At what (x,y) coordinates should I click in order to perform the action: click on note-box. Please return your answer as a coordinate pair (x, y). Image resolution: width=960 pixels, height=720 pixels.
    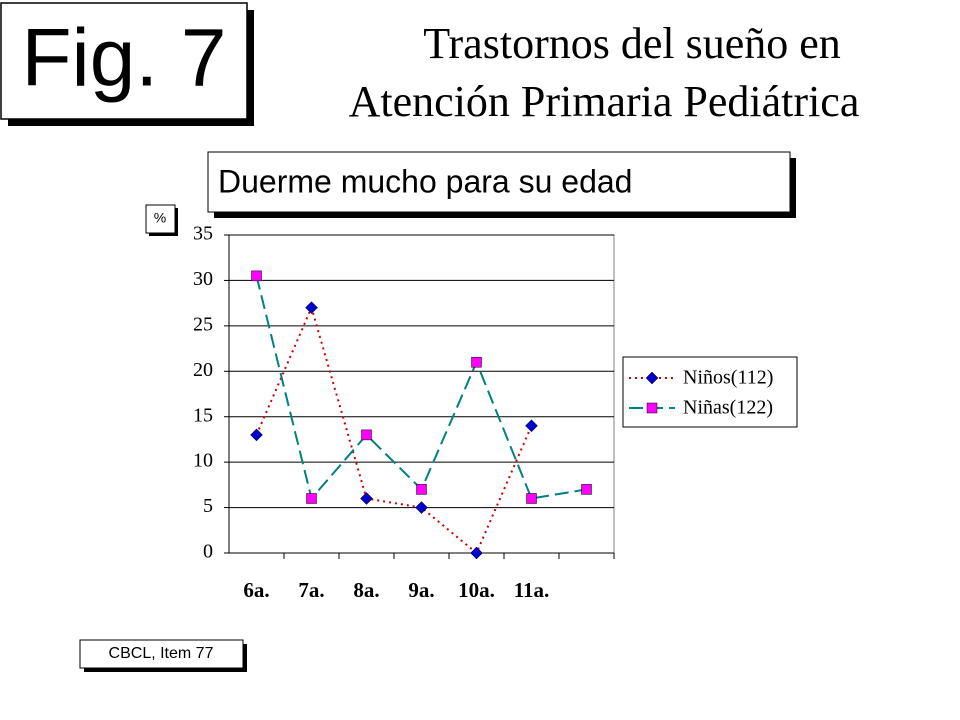
    Looking at the image, I should click on (161, 654).